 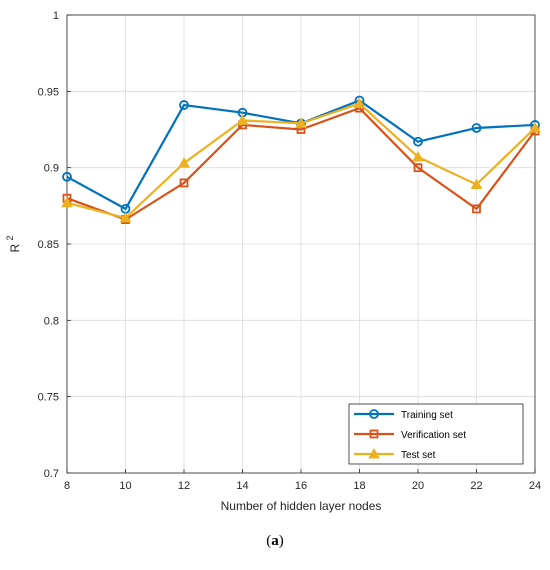 I want to click on caption-letter: a, so click(x=275, y=541).